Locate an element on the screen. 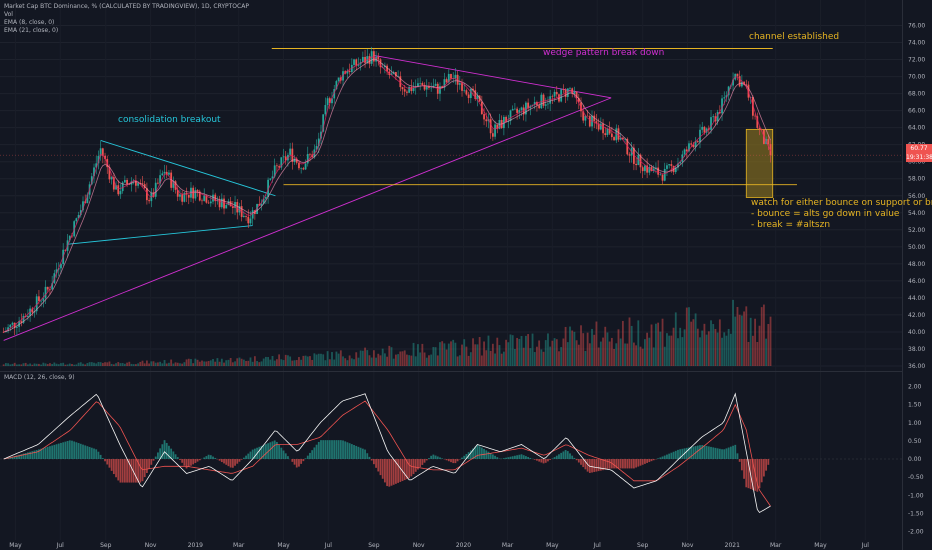 The image size is (932, 550). indicator-vol: Vol is located at coordinates (8, 14).